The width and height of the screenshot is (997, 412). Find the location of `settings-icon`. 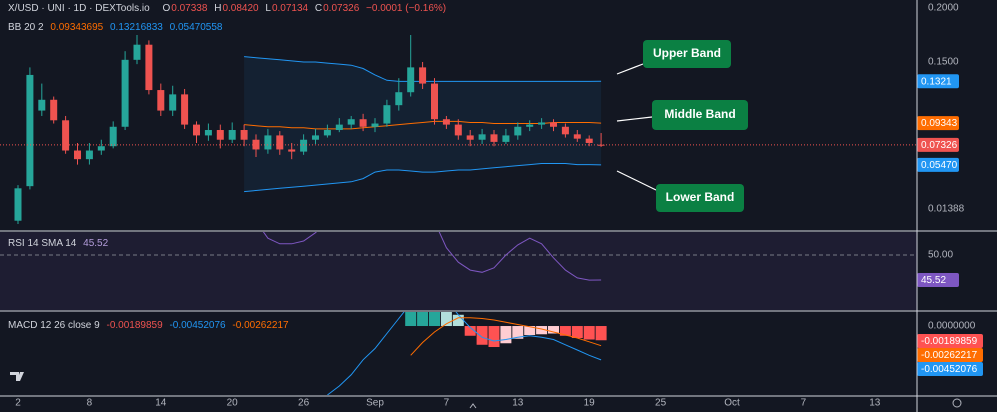

settings-icon is located at coordinates (957, 403).